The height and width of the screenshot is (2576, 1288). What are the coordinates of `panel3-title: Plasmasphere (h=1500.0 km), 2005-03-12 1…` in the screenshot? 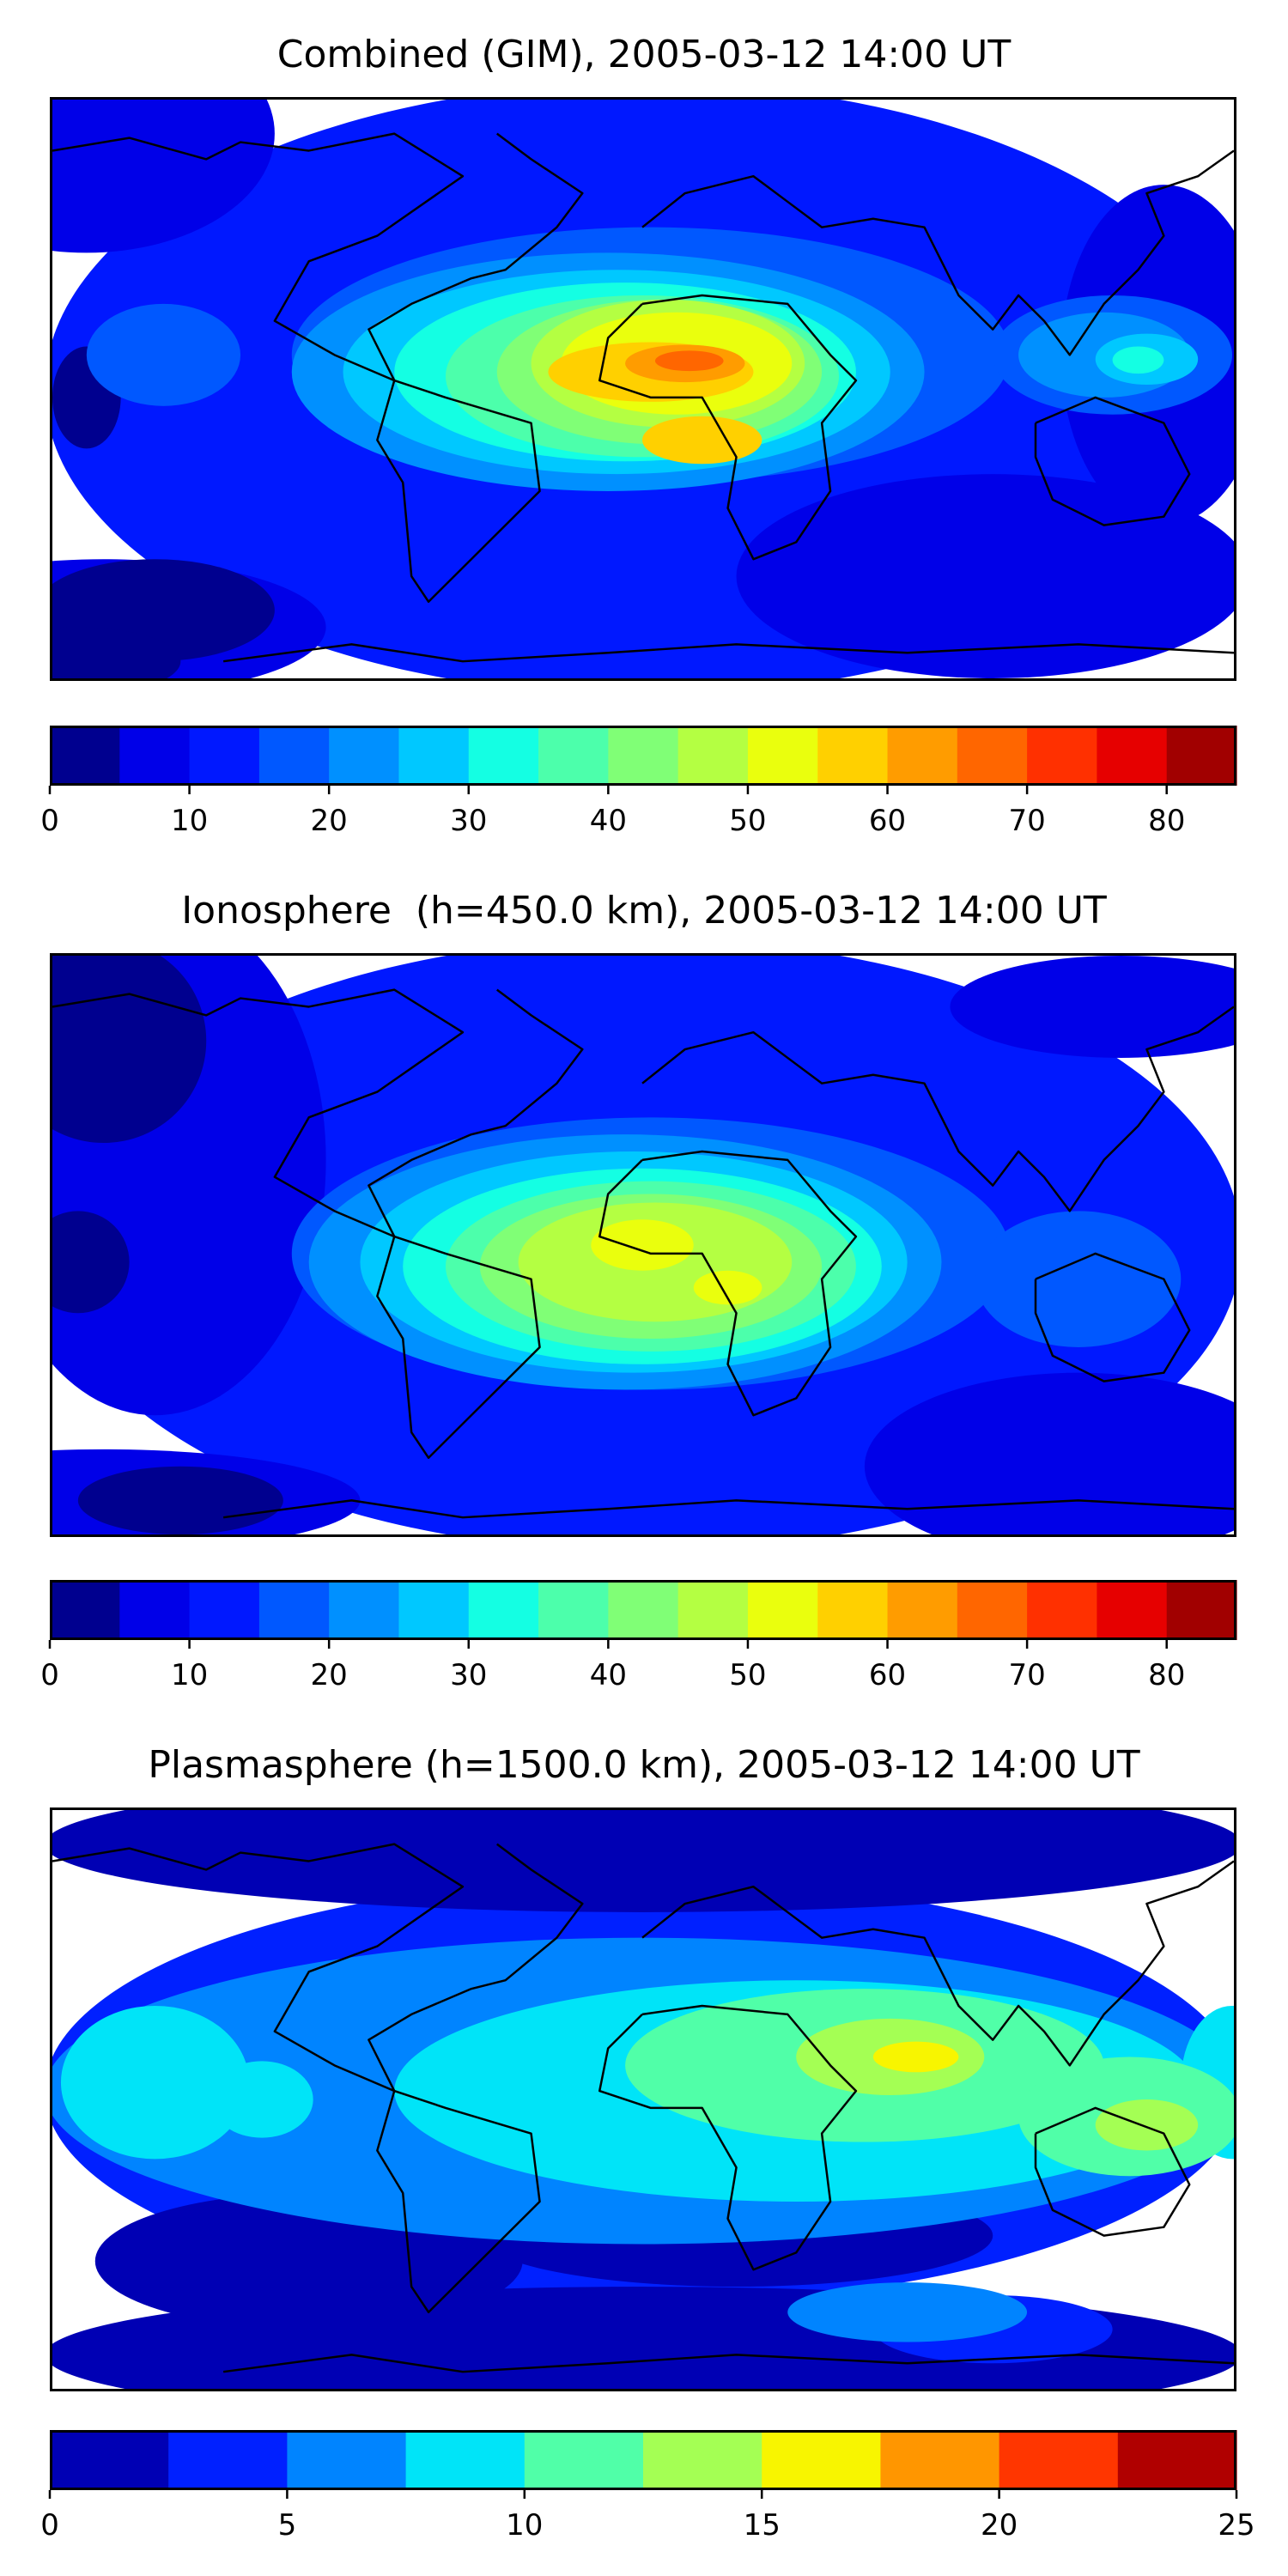 It's located at (644, 1765).